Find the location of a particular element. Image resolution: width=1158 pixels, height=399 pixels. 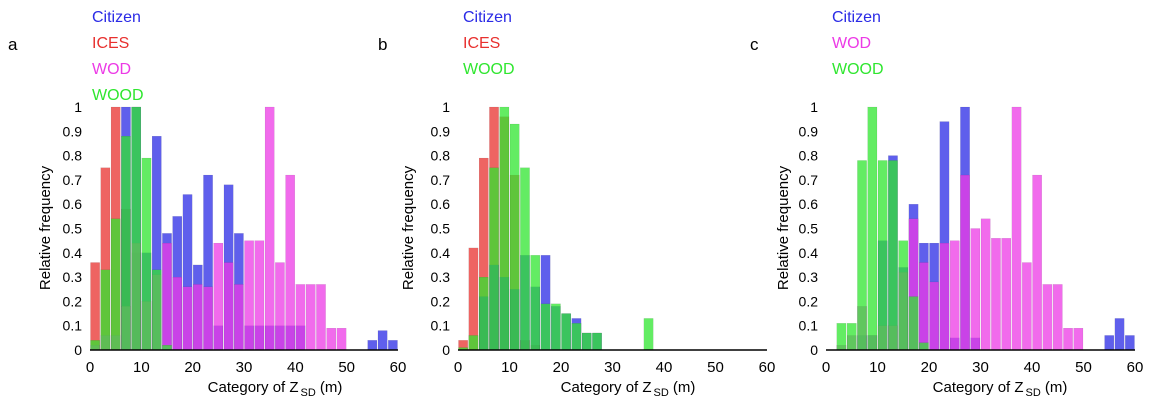

x-tick-label: 30 is located at coordinates (244, 367).